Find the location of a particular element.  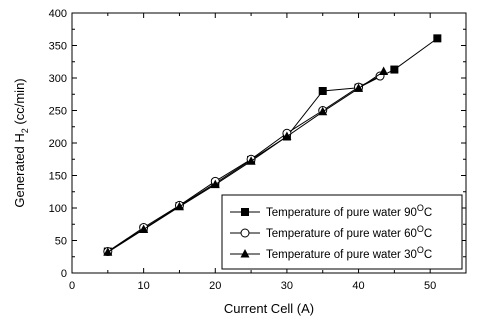

x-tick-label: 40 is located at coordinates (358, 286).